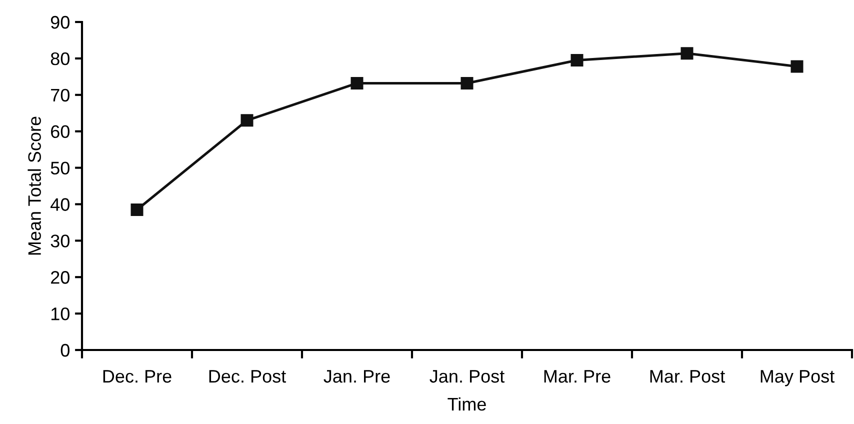 This screenshot has height=424, width=854. I want to click on x-axis-title: Time, so click(467, 404).